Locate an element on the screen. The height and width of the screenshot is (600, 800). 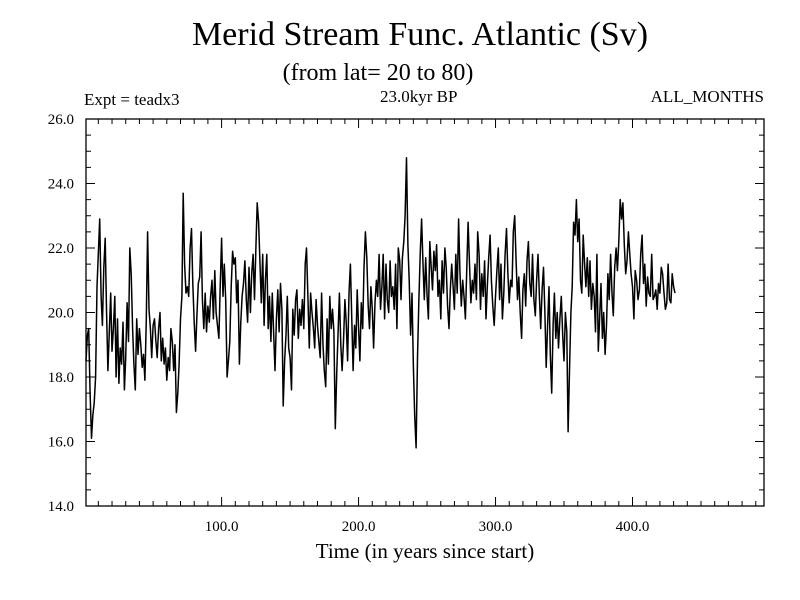
chart-subtitle: (from lat= 20 to 80) is located at coordinates (378, 73).